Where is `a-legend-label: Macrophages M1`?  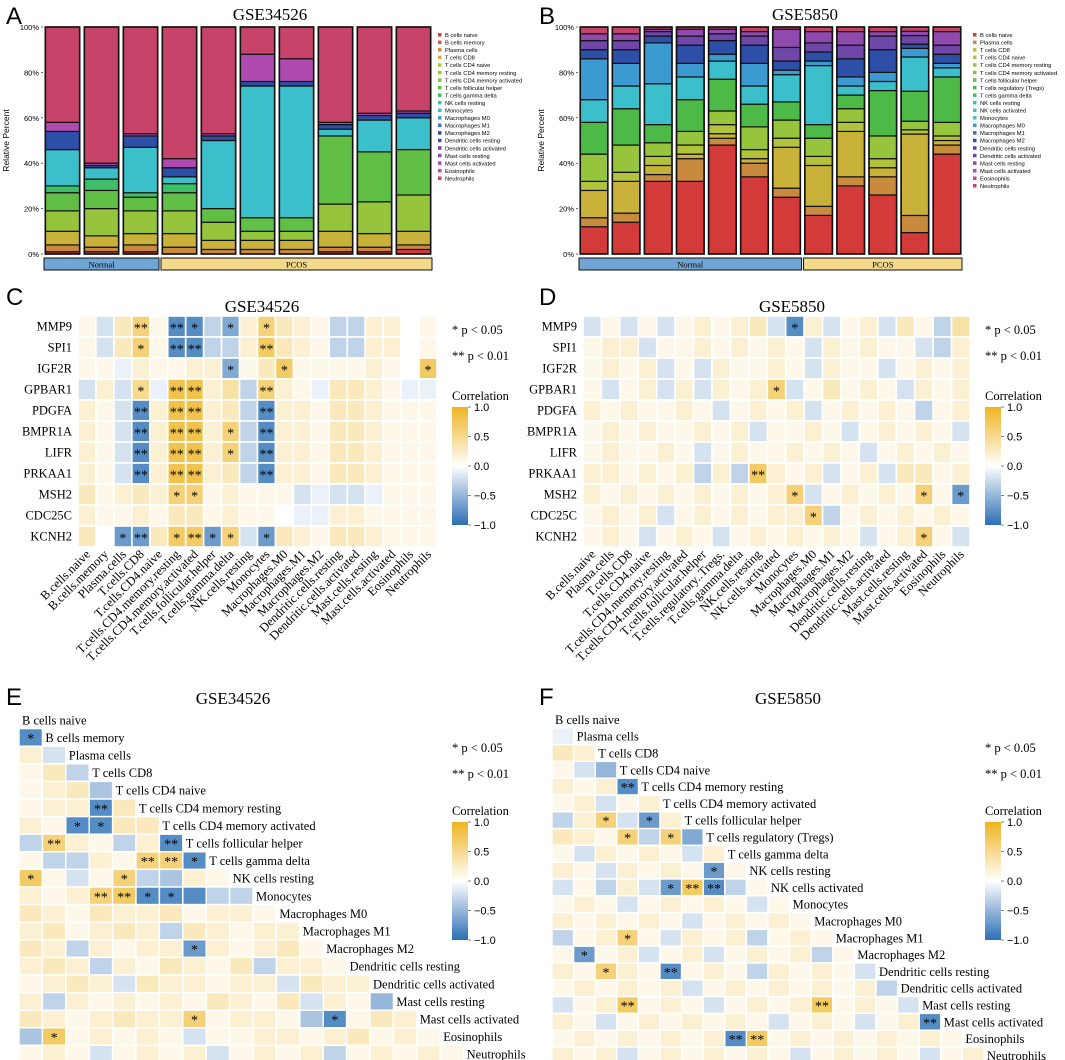 a-legend-label: Macrophages M1 is located at coordinates (467, 127).